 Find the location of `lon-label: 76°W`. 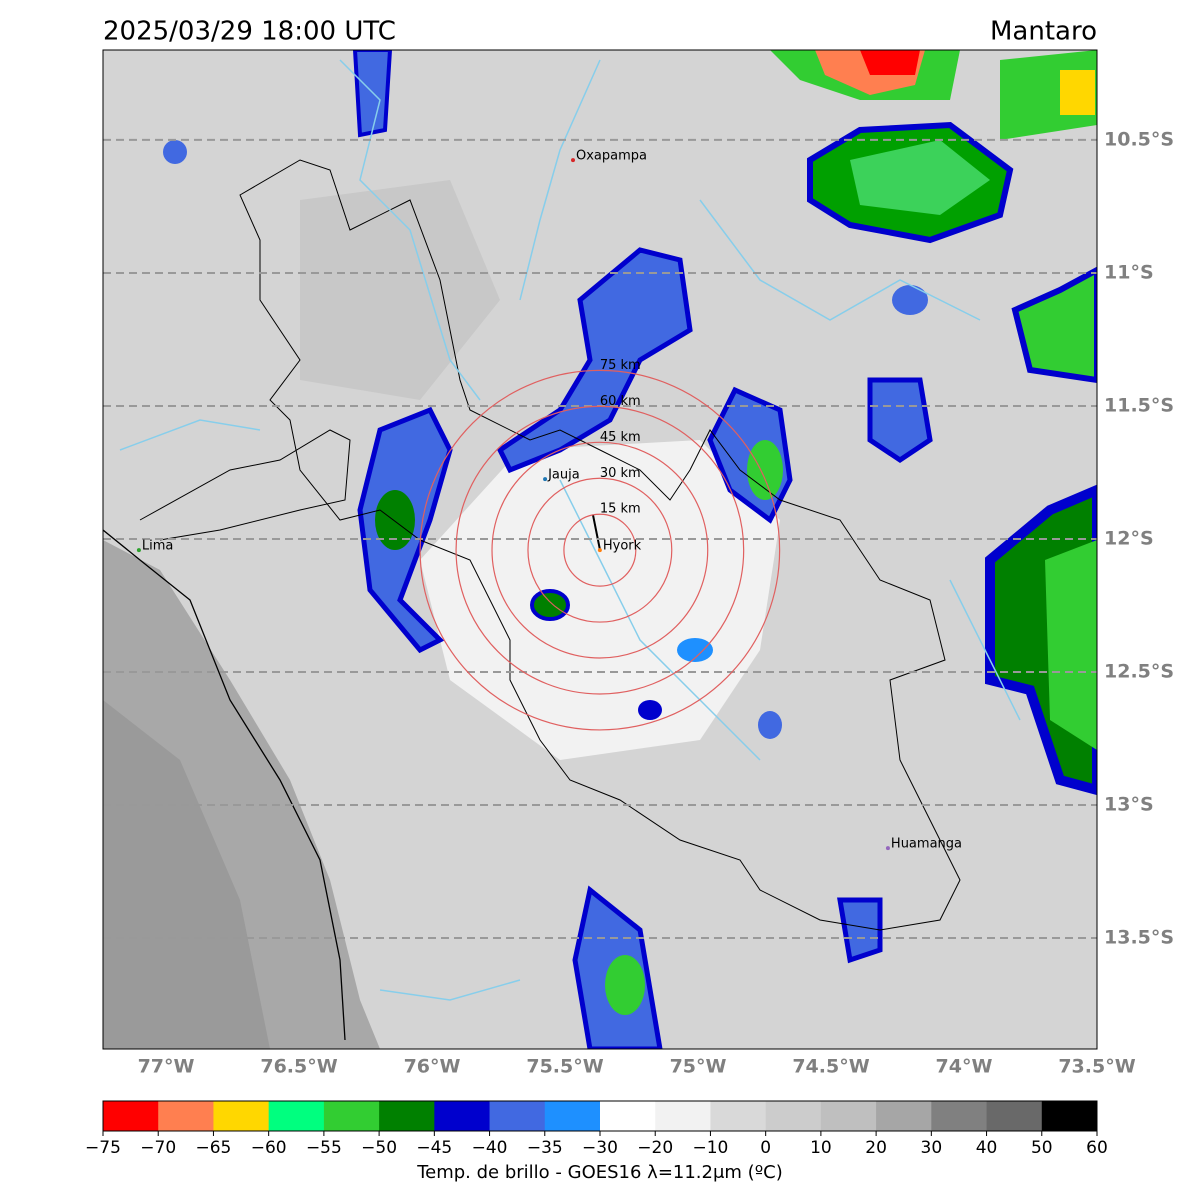

lon-label: 76°W is located at coordinates (432, 1067).